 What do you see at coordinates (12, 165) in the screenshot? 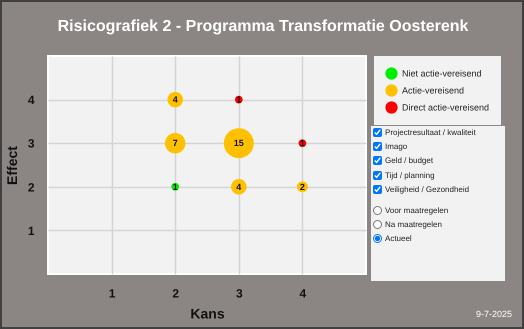
I see `y-axis-title: Effect` at bounding box center [12, 165].